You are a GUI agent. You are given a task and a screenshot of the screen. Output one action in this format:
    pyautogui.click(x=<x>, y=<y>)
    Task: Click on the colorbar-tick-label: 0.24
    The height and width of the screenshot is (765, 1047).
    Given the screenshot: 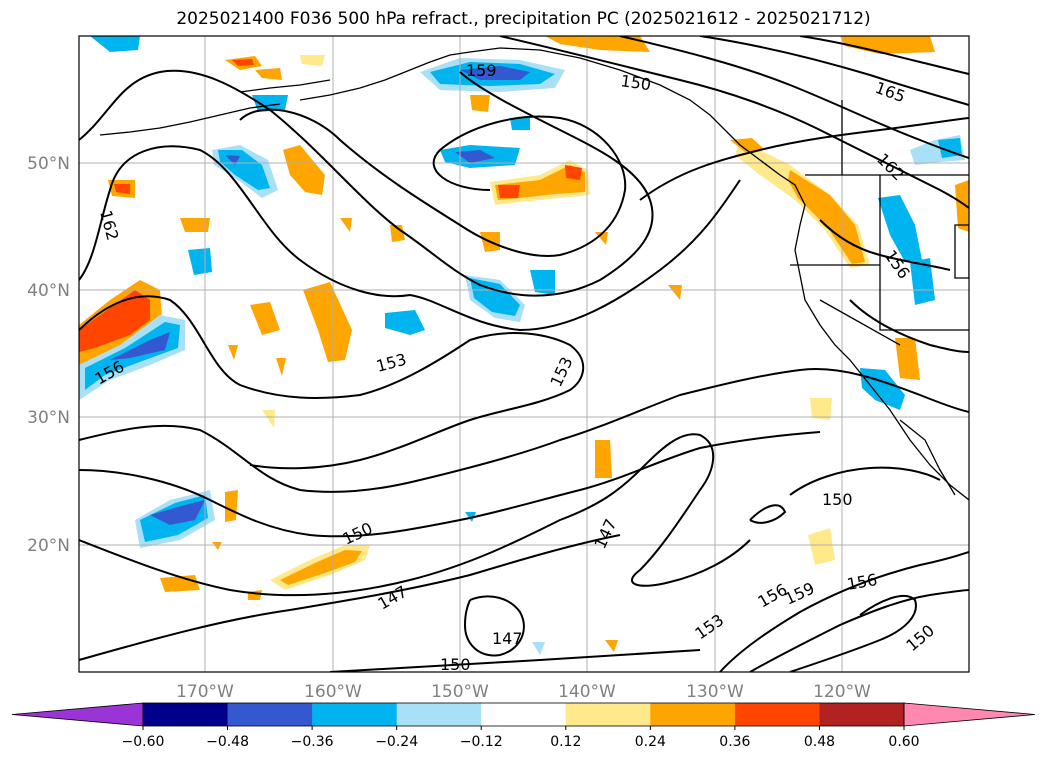 What is the action you would take?
    pyautogui.click(x=650, y=742)
    